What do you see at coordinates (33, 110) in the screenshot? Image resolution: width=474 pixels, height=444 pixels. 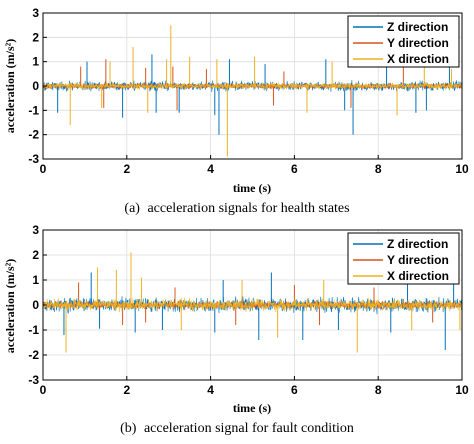 I see `panel-a-ytick-label: -1` at bounding box center [33, 110].